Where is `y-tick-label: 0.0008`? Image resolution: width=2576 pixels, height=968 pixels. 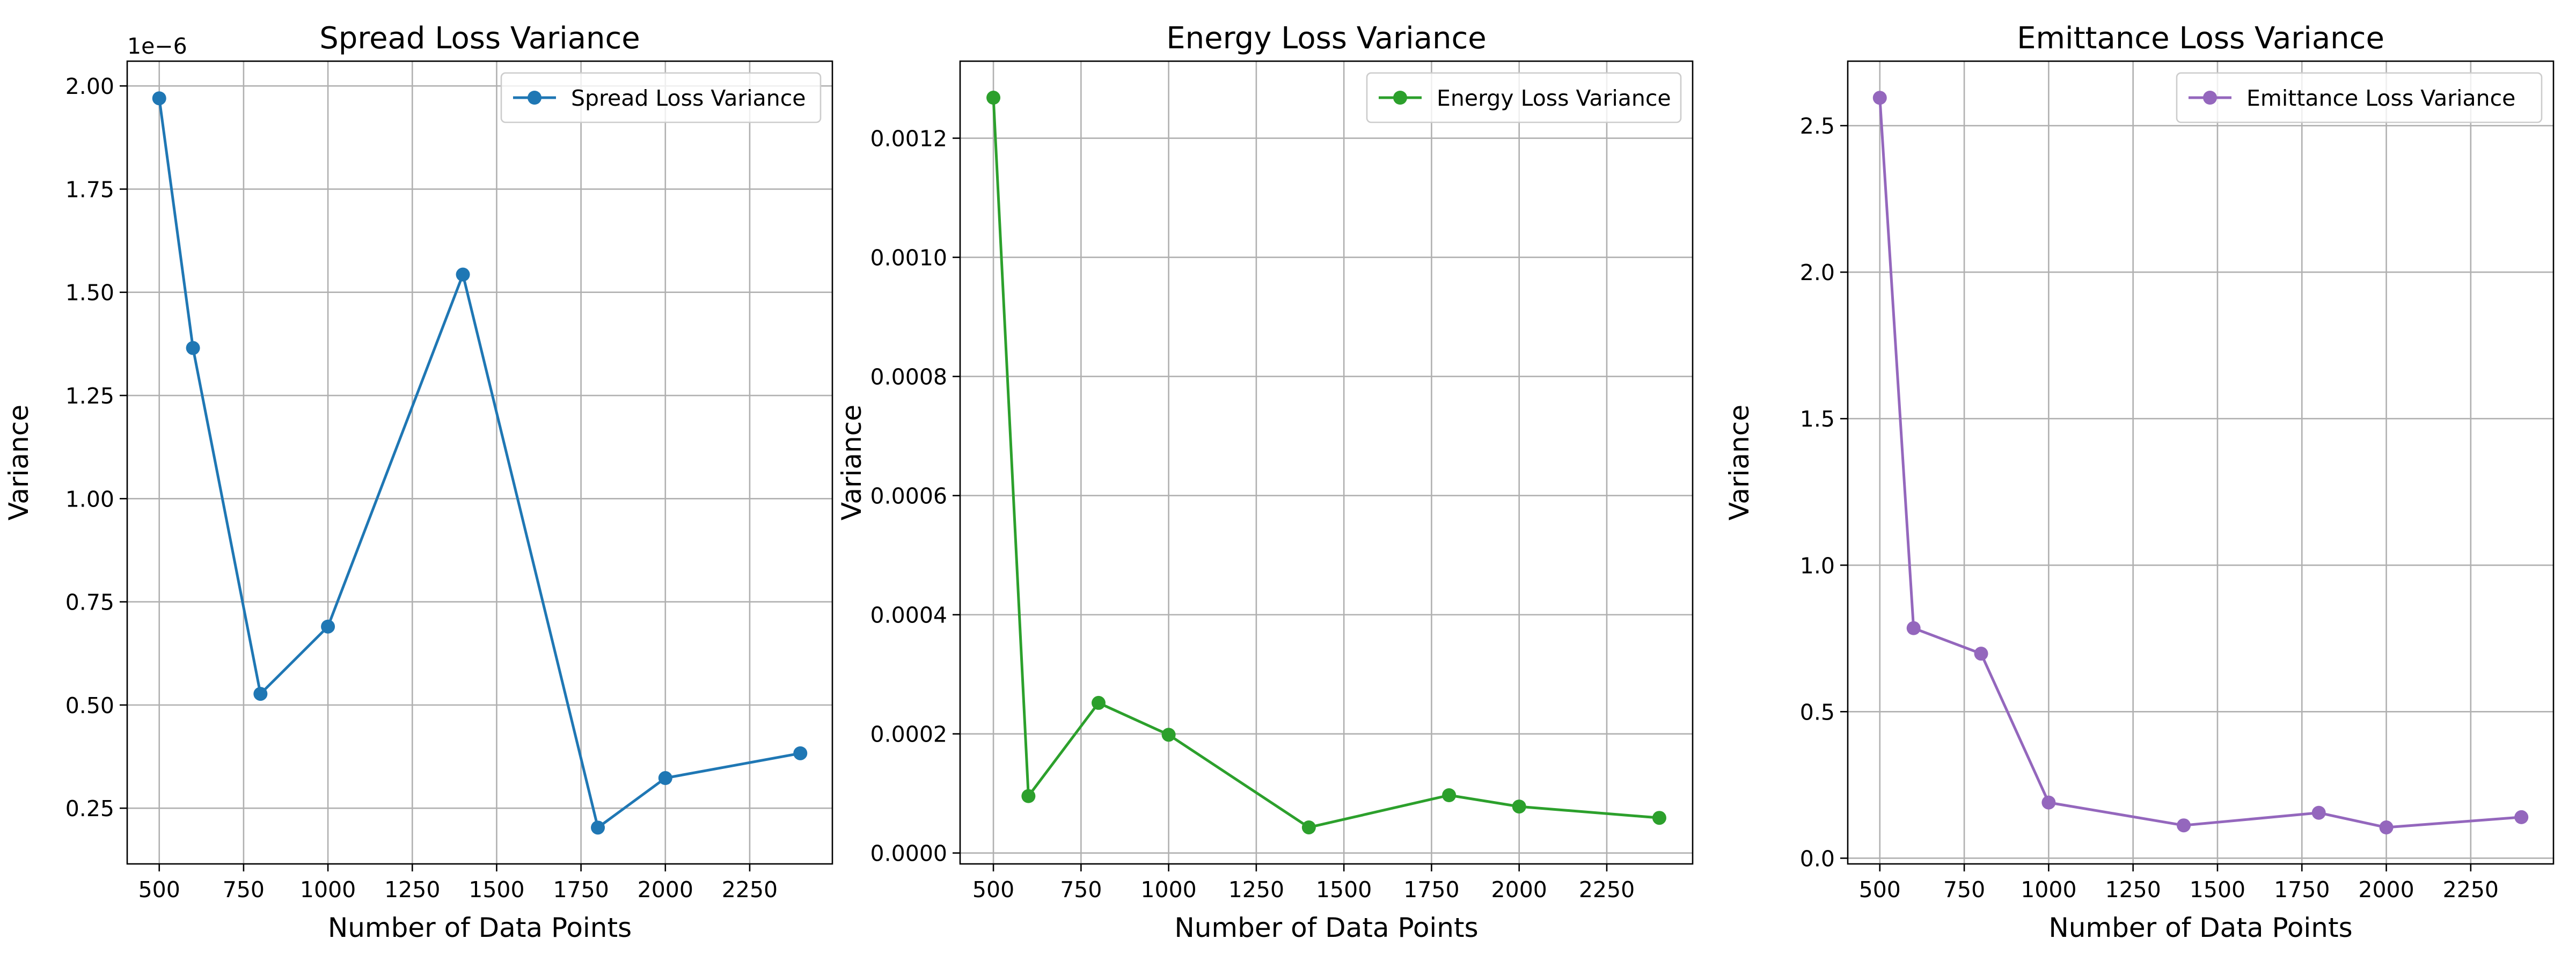
y-tick-label: 0.0008 is located at coordinates (908, 377).